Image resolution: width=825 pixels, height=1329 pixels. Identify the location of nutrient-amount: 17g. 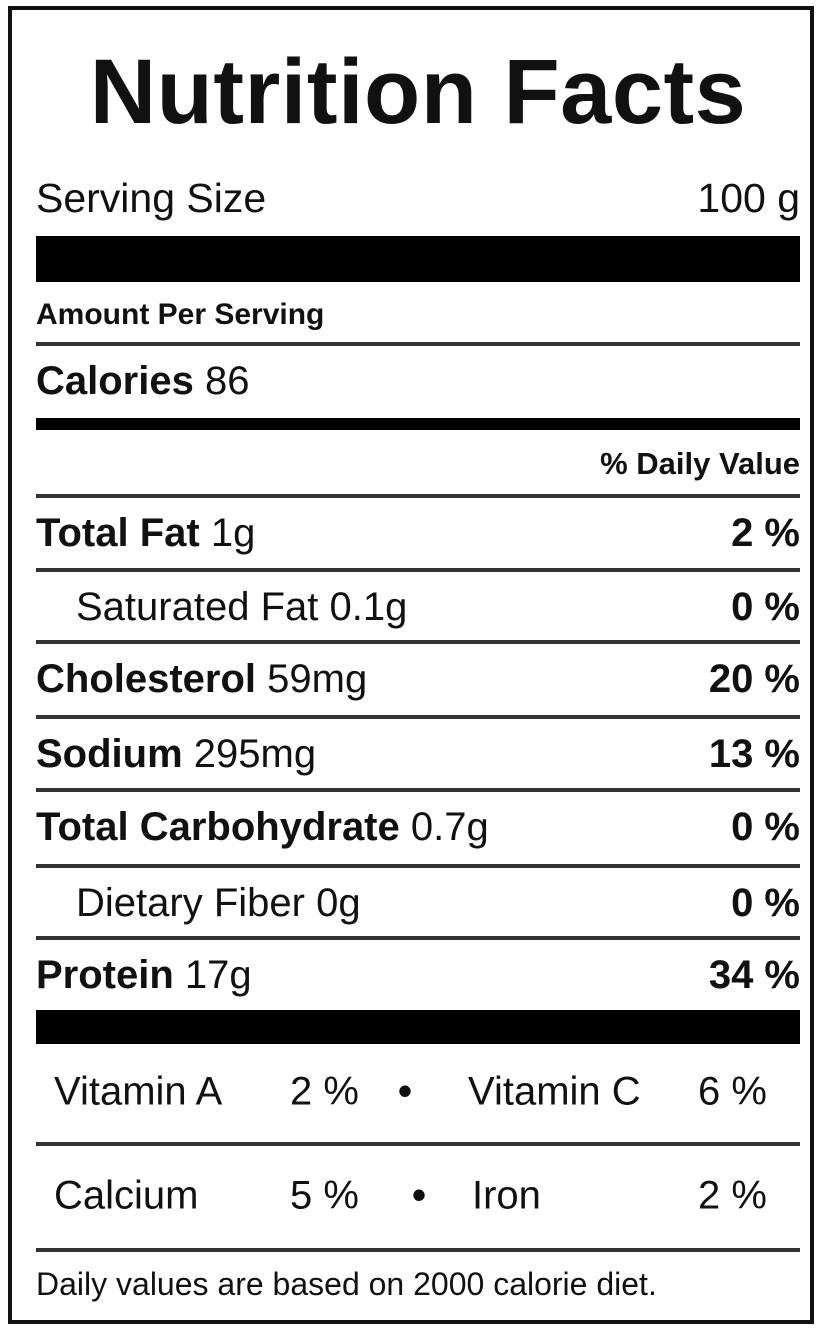
(218, 974).